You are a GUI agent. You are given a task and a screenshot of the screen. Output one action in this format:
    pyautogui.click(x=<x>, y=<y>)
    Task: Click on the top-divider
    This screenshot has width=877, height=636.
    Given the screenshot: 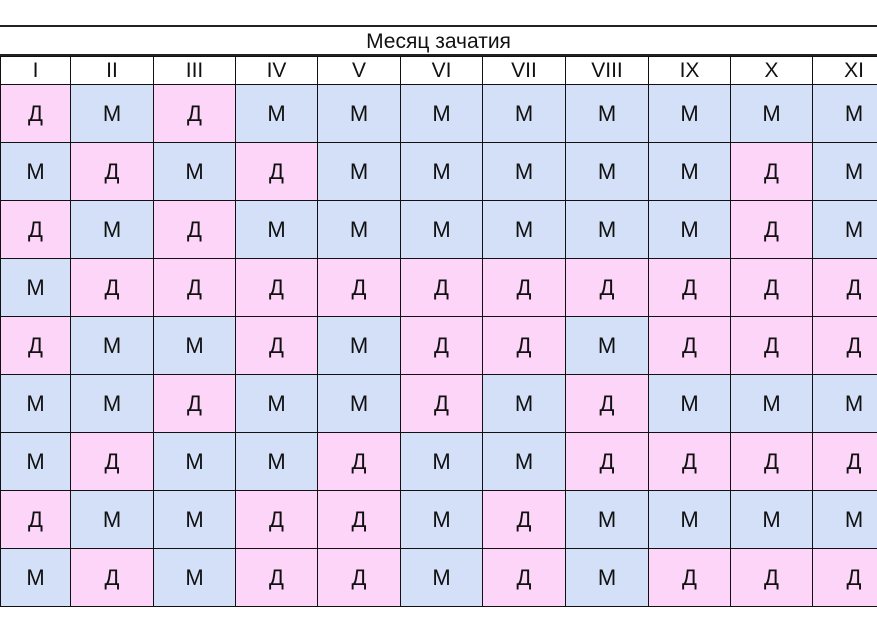 What is the action you would take?
    pyautogui.click(x=438, y=26)
    